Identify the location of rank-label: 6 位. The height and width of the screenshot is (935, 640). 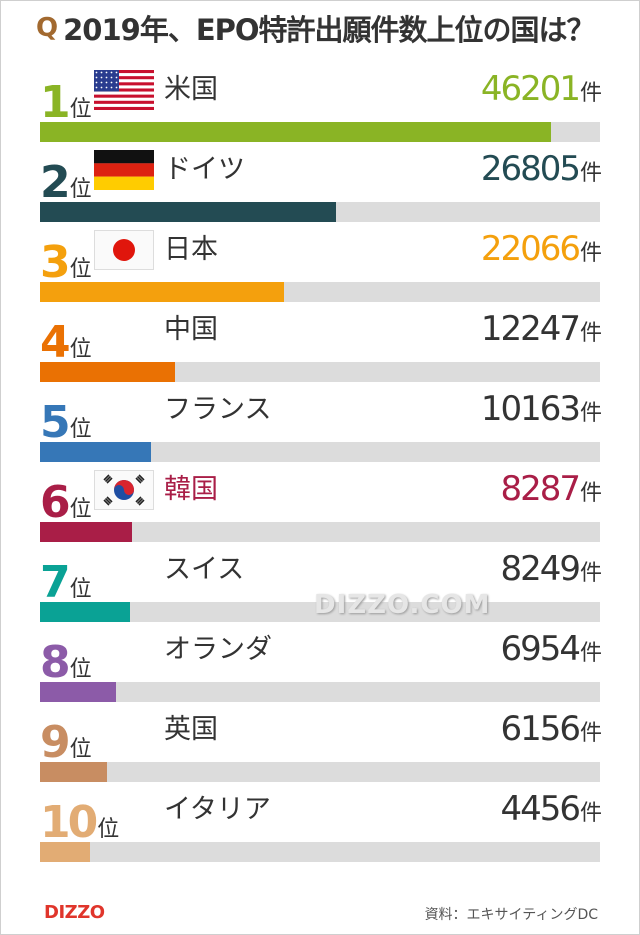
(66, 502).